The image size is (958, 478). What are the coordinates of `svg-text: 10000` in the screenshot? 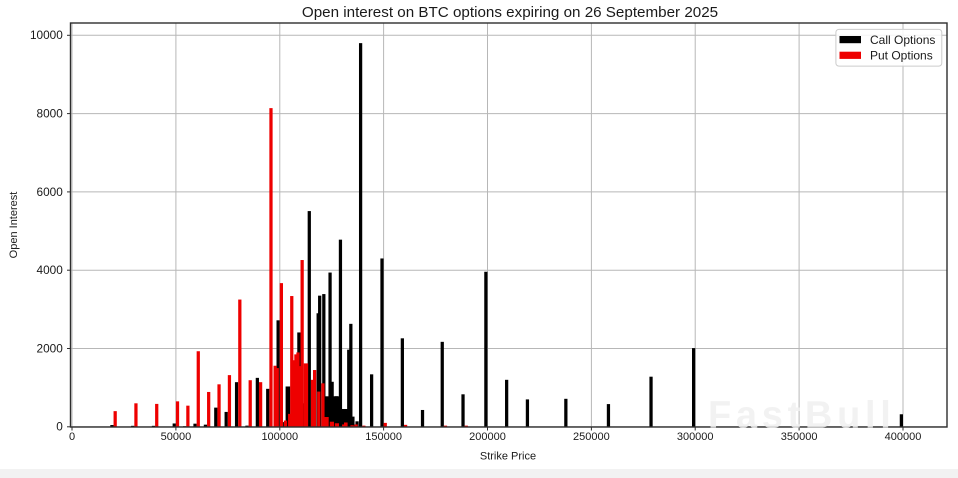 It's located at (46, 35).